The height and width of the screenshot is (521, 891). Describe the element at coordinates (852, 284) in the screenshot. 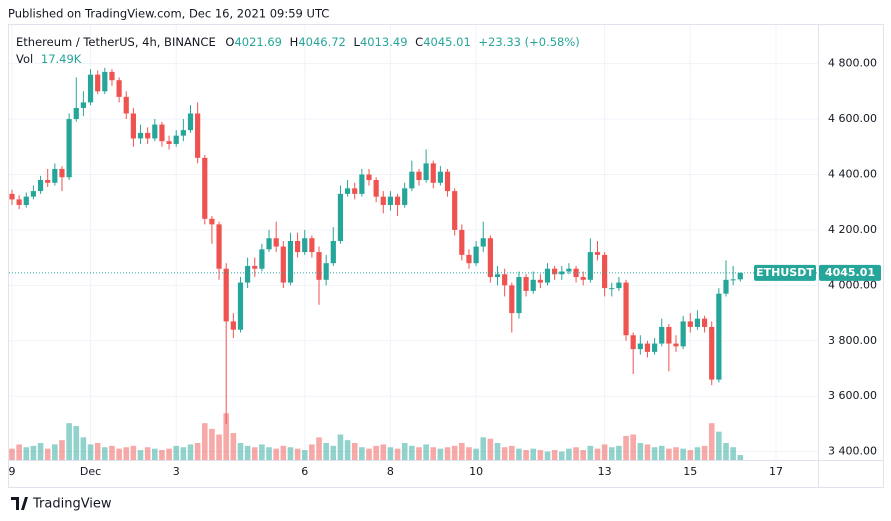

I see `y-tick-label: 4 000.00` at that location.